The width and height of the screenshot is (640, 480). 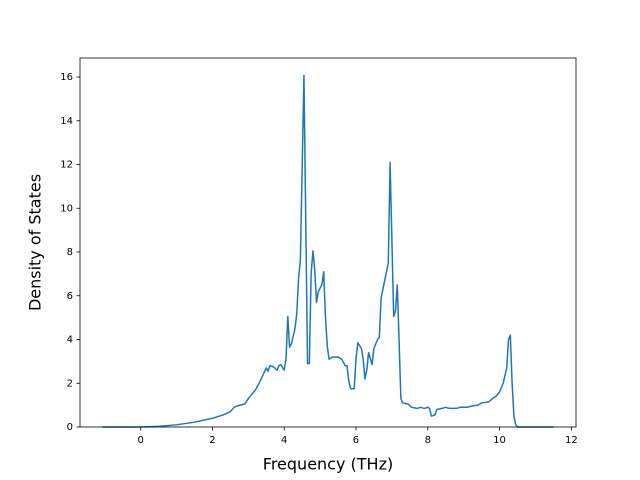 I want to click on y-tick-label: 4, so click(x=70, y=340).